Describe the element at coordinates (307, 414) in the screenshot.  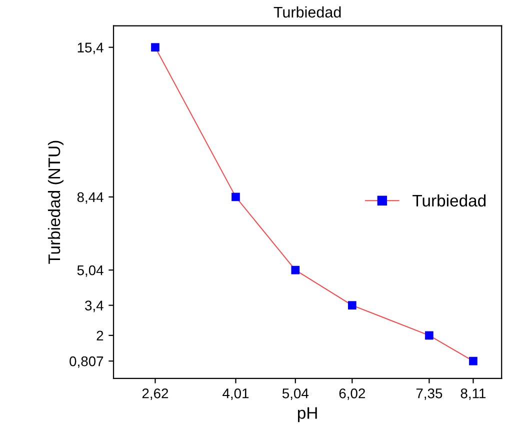
I see `x-axis-title: pH` at that location.